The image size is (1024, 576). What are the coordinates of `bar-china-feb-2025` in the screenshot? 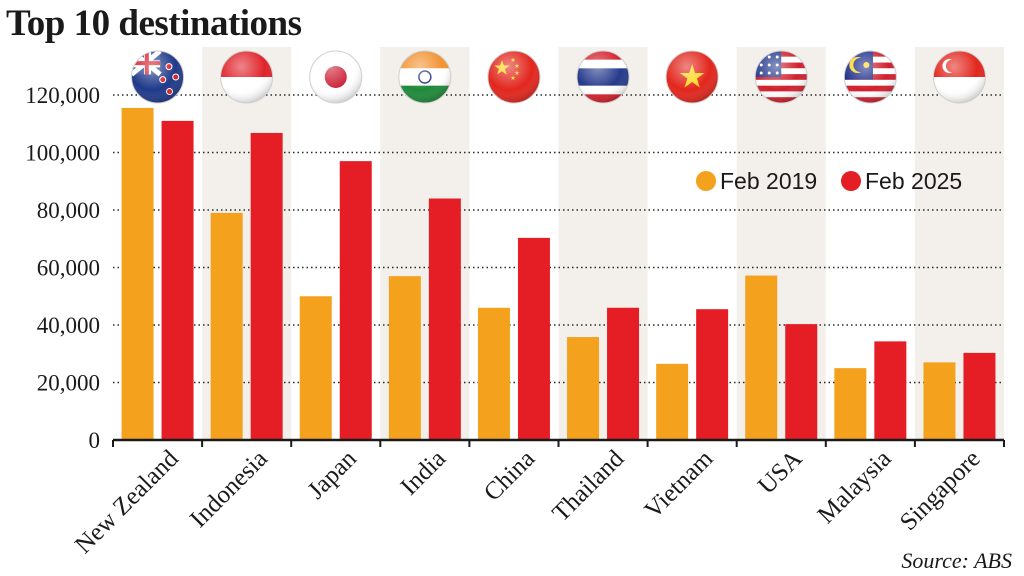 It's located at (533, 338).